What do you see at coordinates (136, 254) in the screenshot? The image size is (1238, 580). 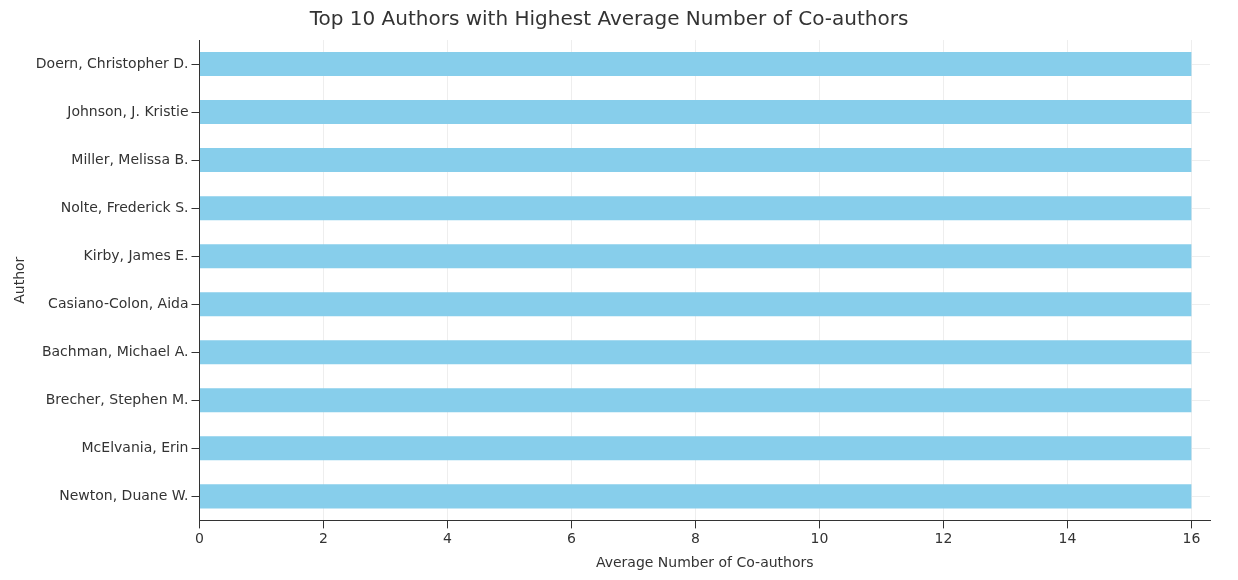 I see `y-tick-label: Kirby, James E.` at bounding box center [136, 254].